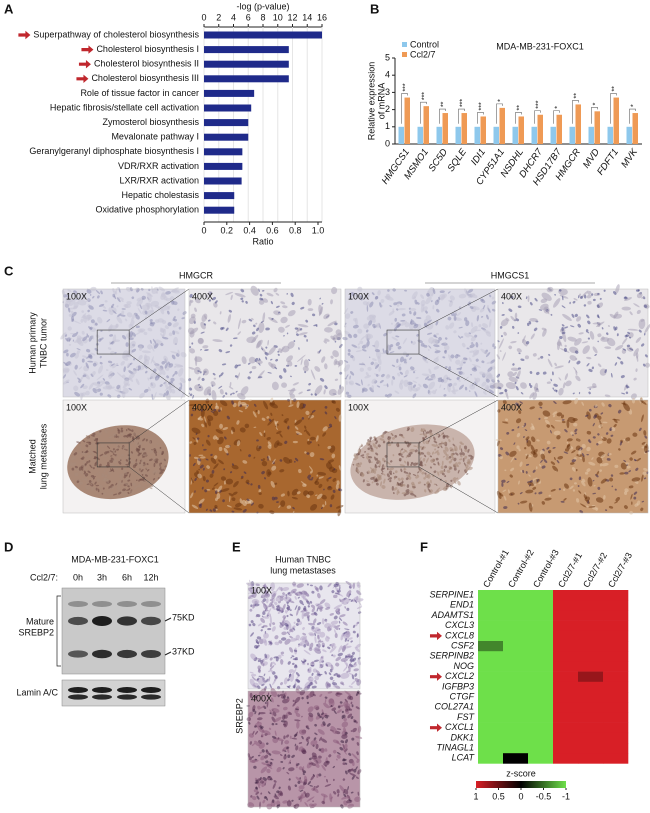 The width and height of the screenshot is (650, 813). I want to click on zoom-box, so click(403, 342).